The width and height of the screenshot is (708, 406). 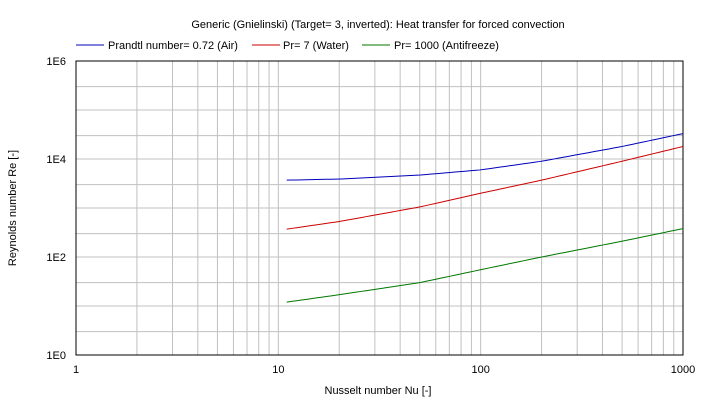 What do you see at coordinates (76, 370) in the screenshot?
I see `x-tick-label: 1` at bounding box center [76, 370].